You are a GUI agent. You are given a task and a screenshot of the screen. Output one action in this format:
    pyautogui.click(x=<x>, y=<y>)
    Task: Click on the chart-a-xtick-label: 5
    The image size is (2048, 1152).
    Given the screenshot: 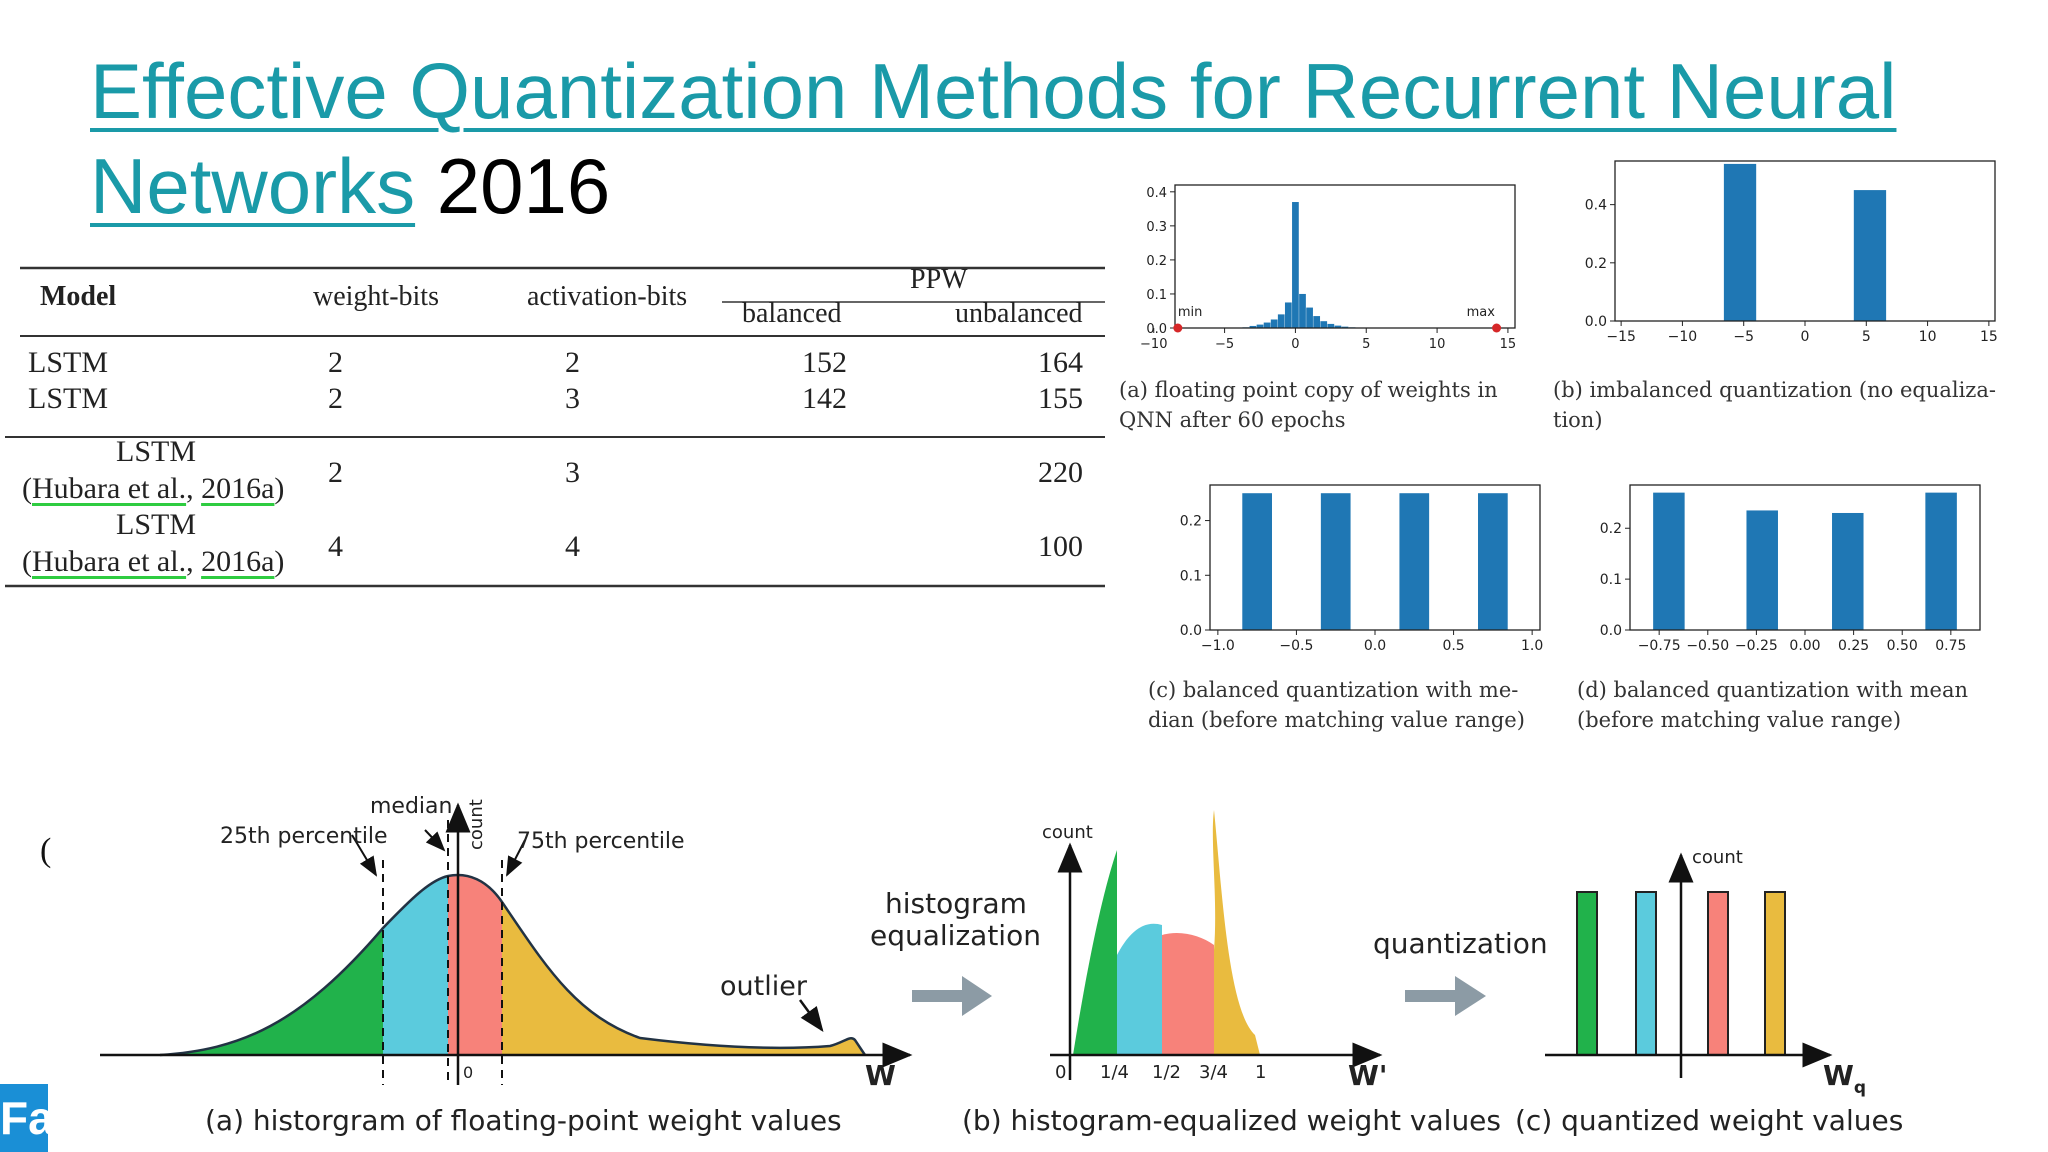 What is the action you would take?
    pyautogui.click(x=1366, y=344)
    